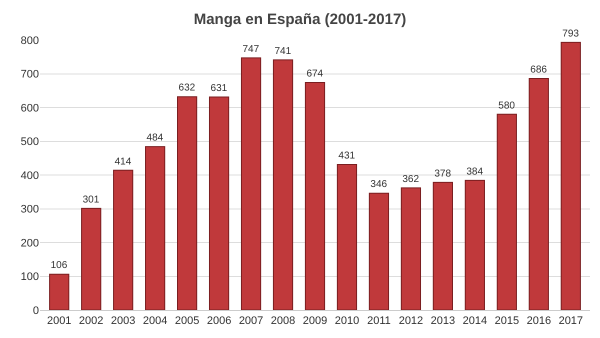 The image size is (600, 338). Describe the element at coordinates (155, 321) in the screenshot. I see `x-tick-label: 2004` at that location.